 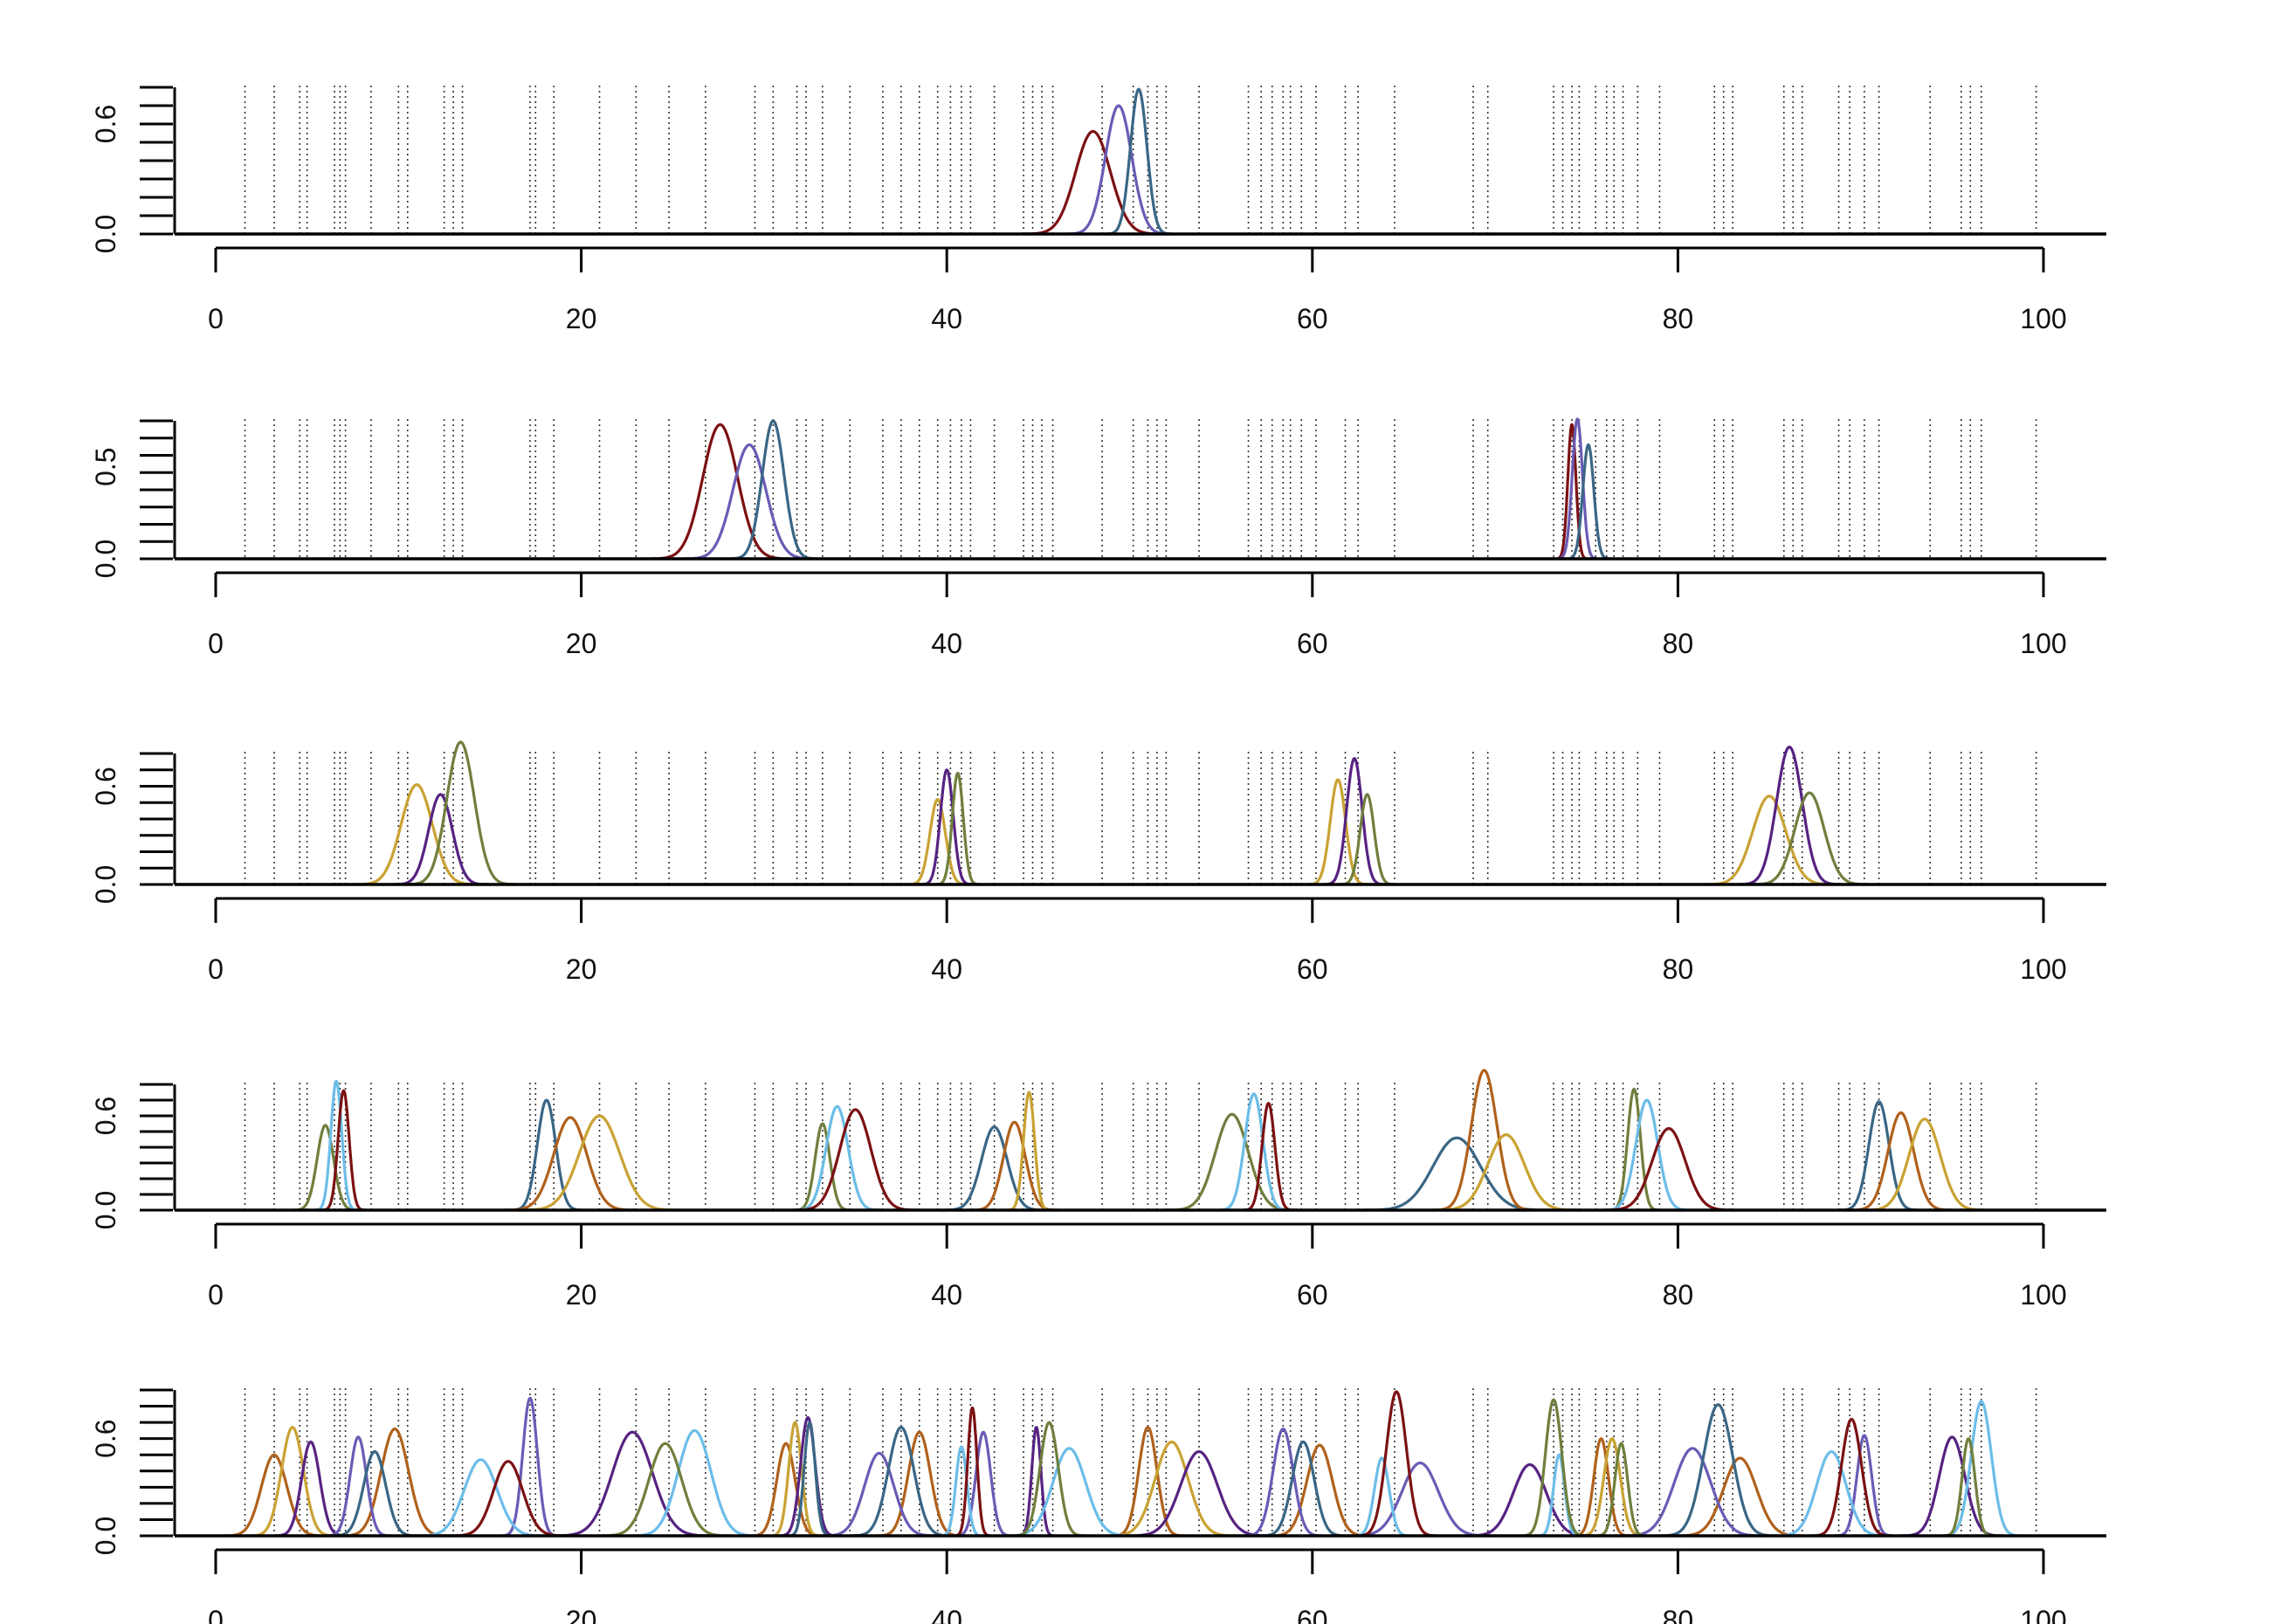 What do you see at coordinates (1098, 862) in the screenshot?
I see `panel-3: 0.0 0.6 0 20 40 60 80 100` at bounding box center [1098, 862].